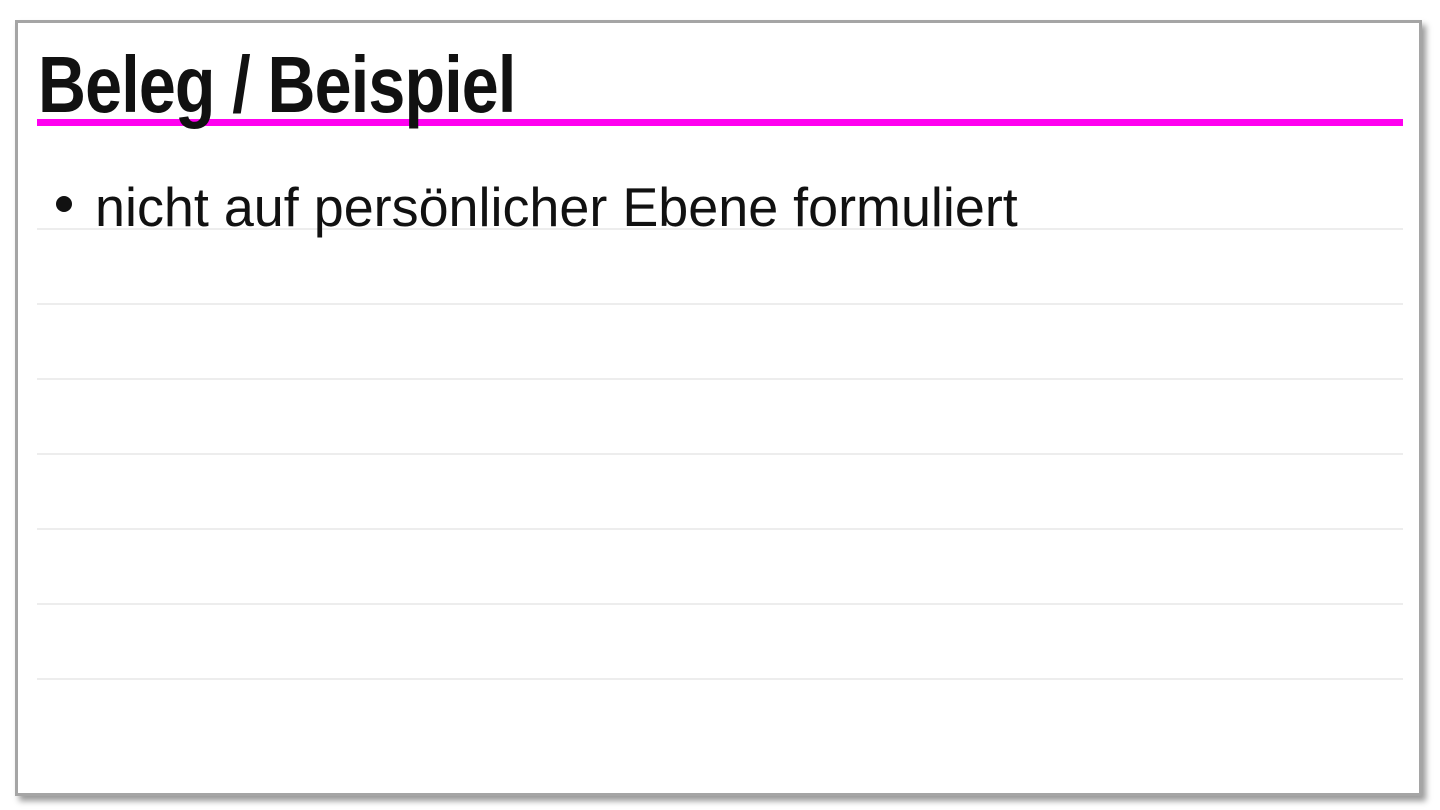 The height and width of the screenshot is (810, 1440). What do you see at coordinates (556, 207) in the screenshot?
I see `bullet-text: nicht auf persönlicher Ebene formuliert` at bounding box center [556, 207].